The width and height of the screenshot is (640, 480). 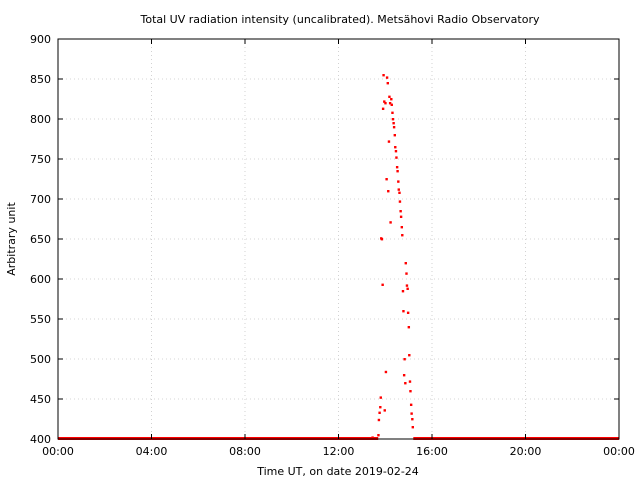 I want to click on y-tick-label: 400, so click(x=40, y=439).